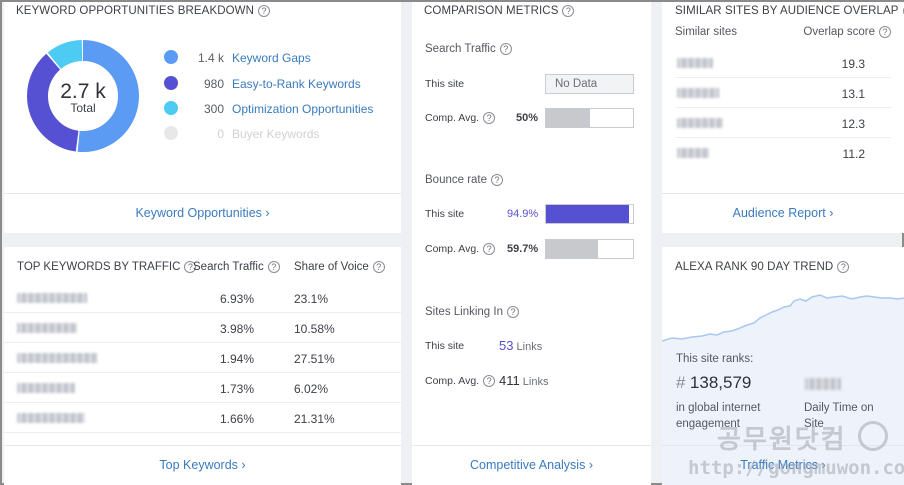  Describe the element at coordinates (468, 49) in the screenshot. I see `search-traffic-label: Search Traffic?` at that location.